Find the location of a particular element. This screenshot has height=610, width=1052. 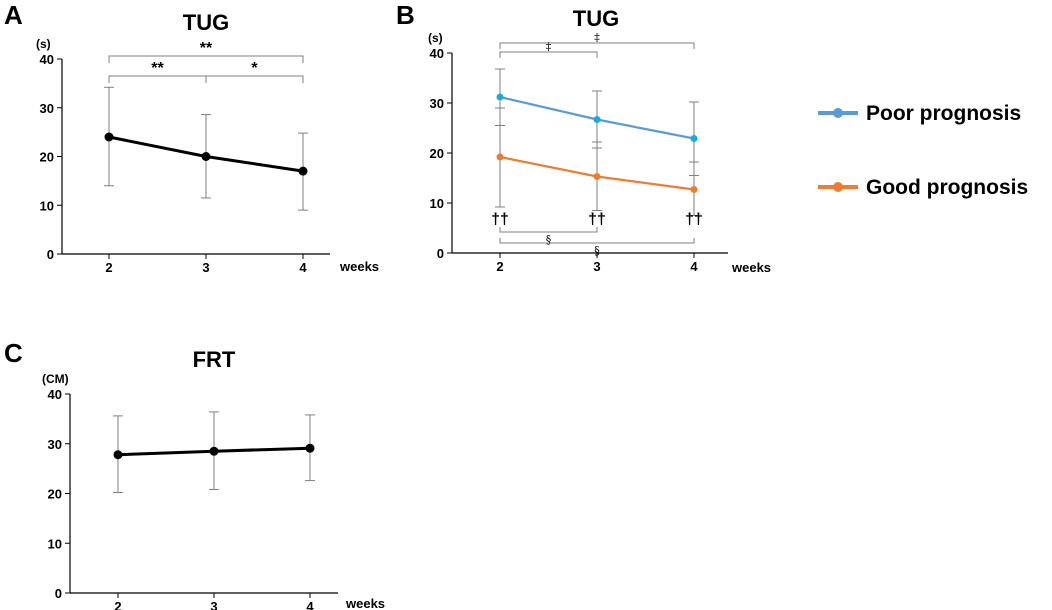

chart-b-y-tick-label: 10 is located at coordinates (437, 203).